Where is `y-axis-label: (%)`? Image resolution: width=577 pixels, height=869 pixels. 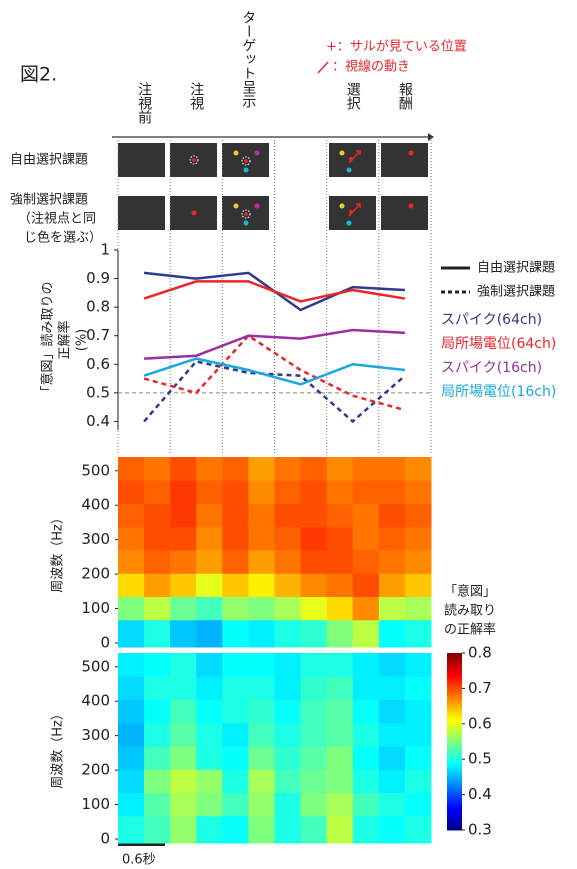
y-axis-label: (%) is located at coordinates (82, 340).